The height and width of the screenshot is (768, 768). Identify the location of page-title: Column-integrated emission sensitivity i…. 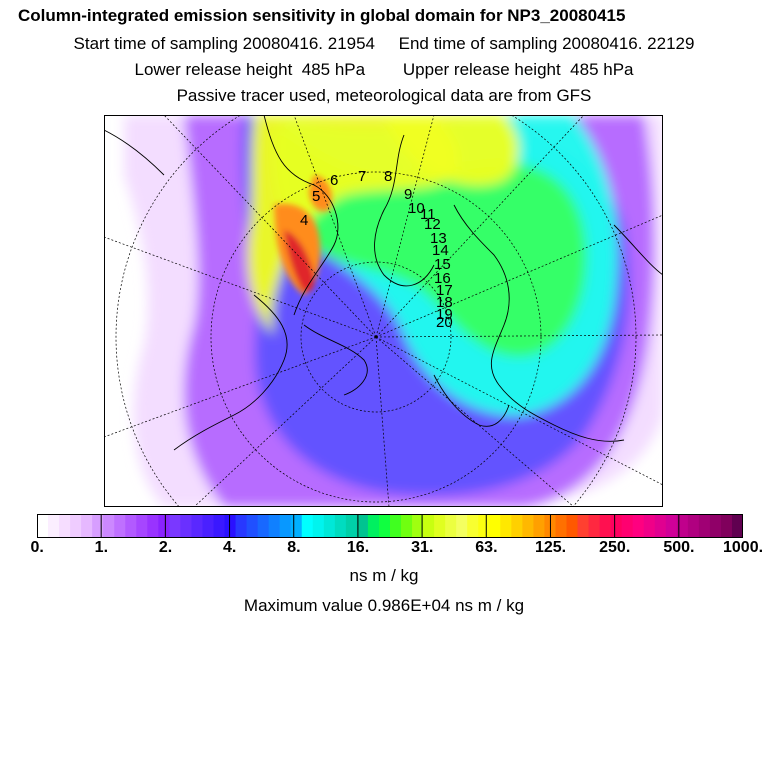
(322, 15).